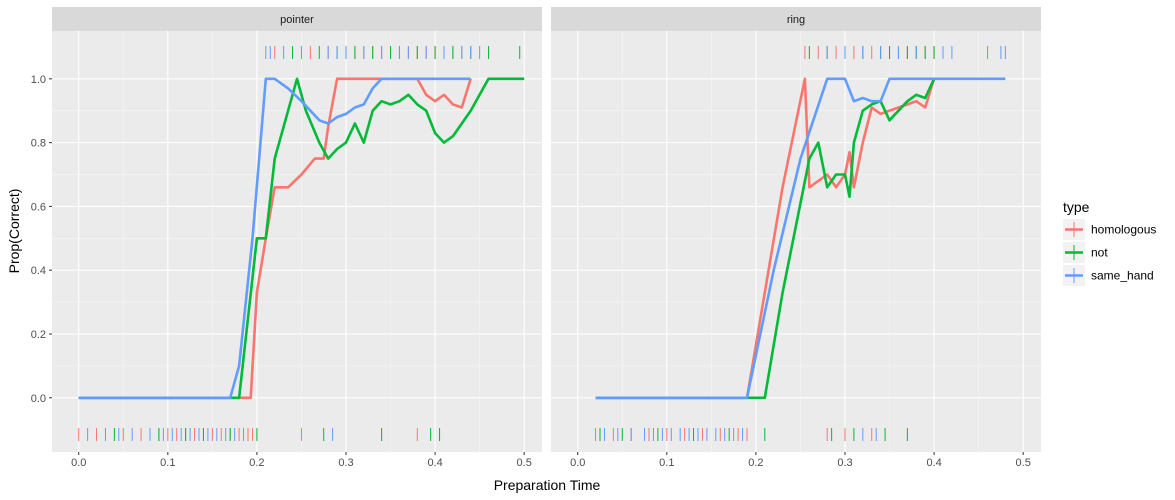  What do you see at coordinates (1109, 242) in the screenshot?
I see `legend: type homologous not same_hand` at bounding box center [1109, 242].